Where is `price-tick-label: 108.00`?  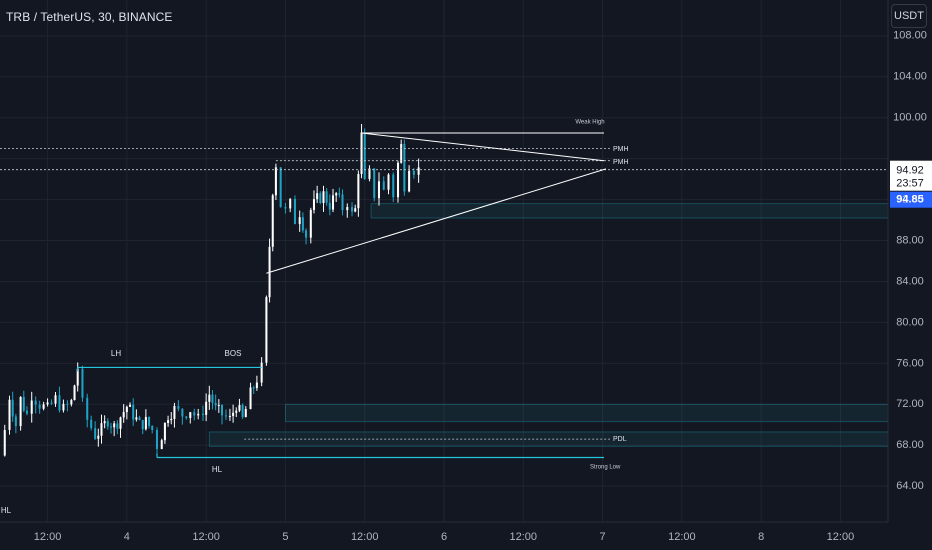 price-tick-label: 108.00 is located at coordinates (910, 36).